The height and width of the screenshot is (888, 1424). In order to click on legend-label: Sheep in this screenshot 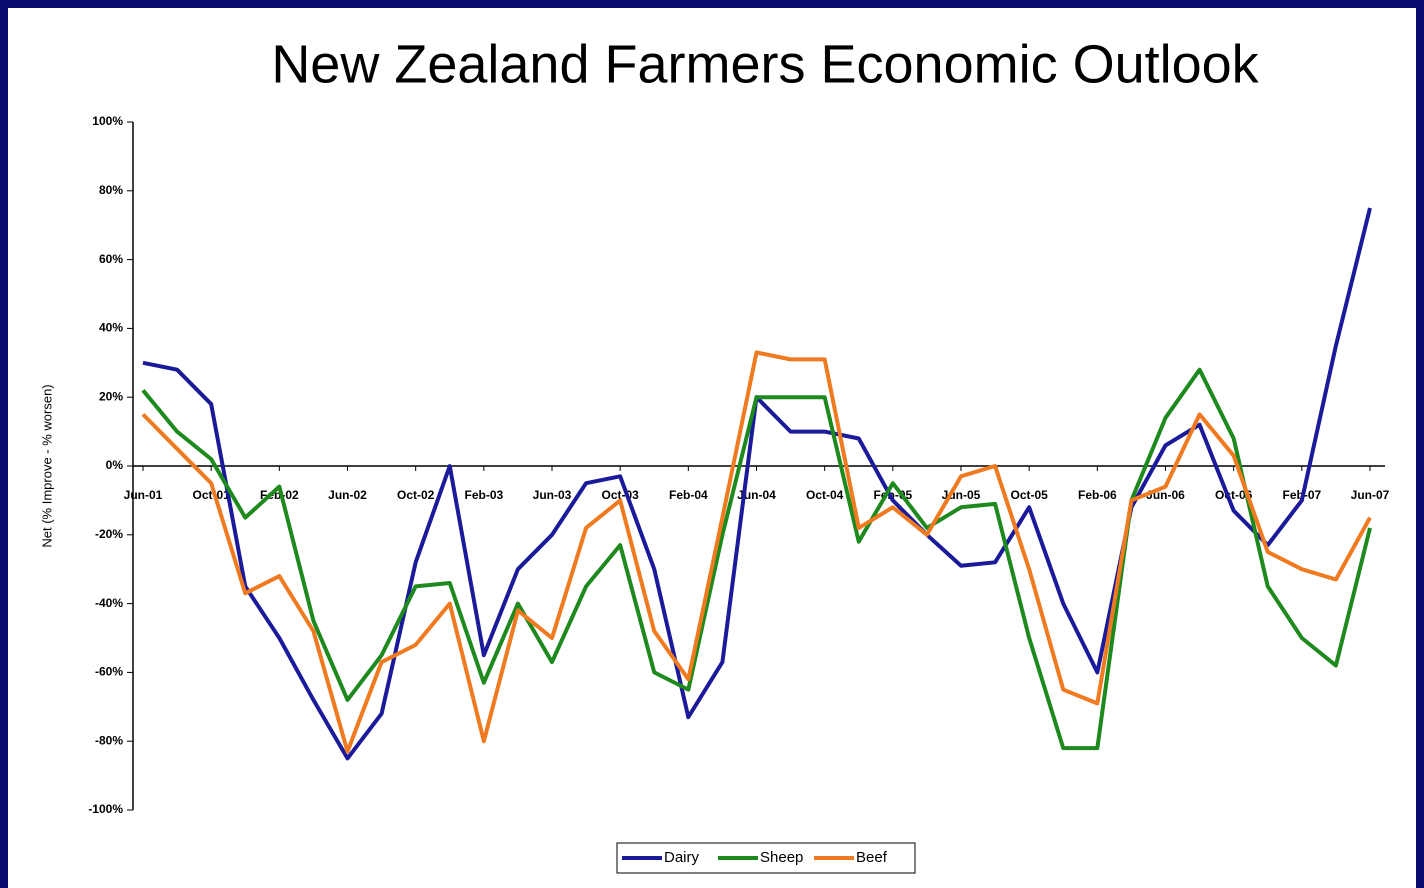, I will do `click(781, 857)`.